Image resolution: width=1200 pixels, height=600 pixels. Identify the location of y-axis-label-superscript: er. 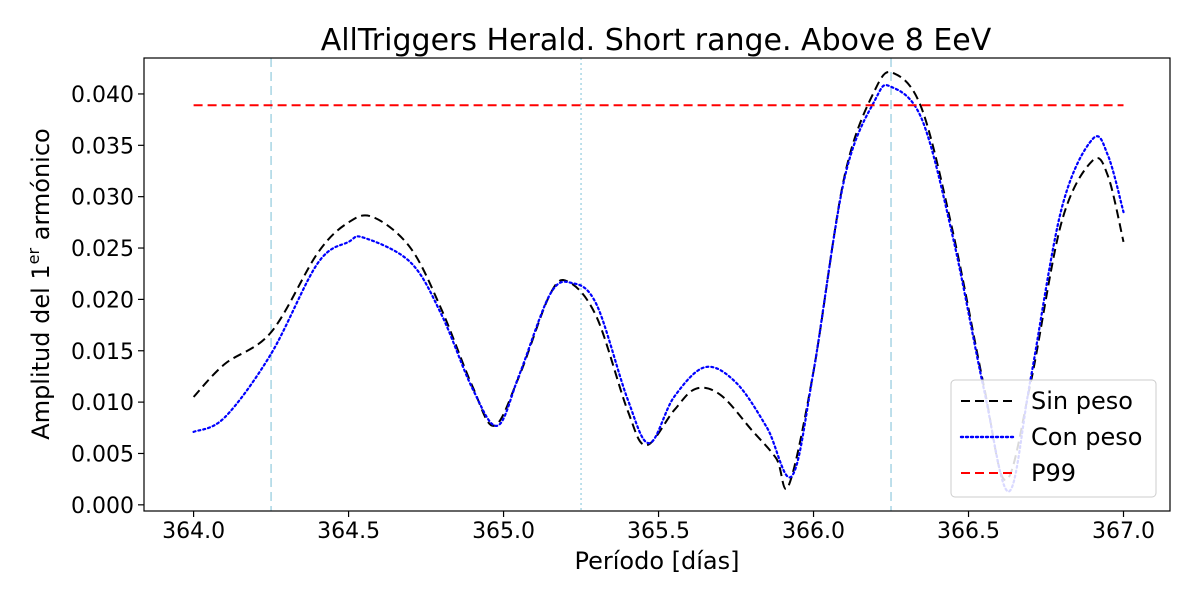
(33, 255).